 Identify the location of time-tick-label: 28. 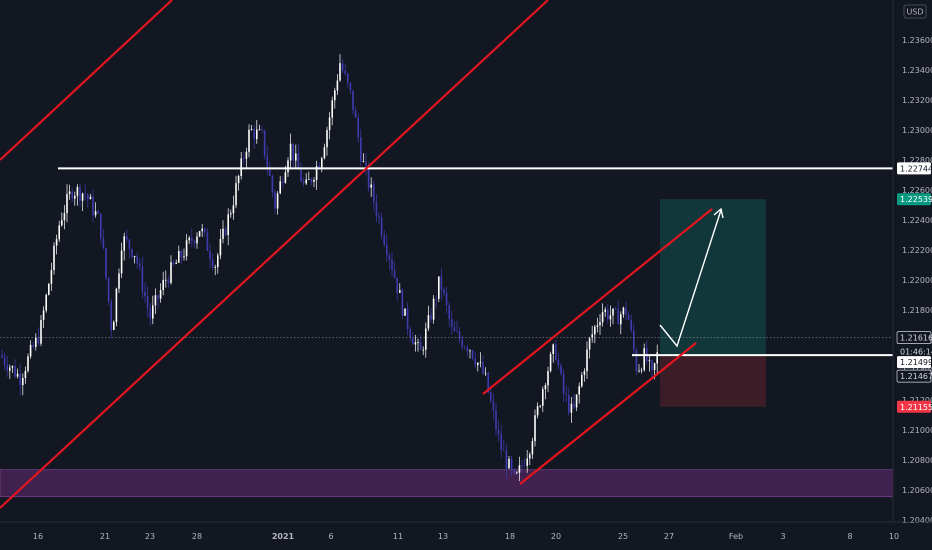
(197, 536).